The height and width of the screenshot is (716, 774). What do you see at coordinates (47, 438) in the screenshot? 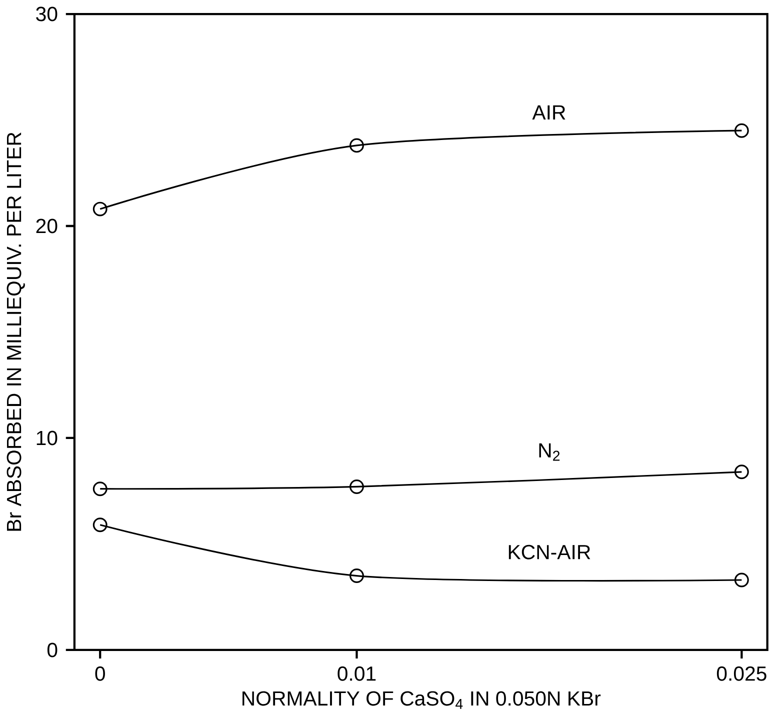
I see `y-tick-label: 10` at bounding box center [47, 438].